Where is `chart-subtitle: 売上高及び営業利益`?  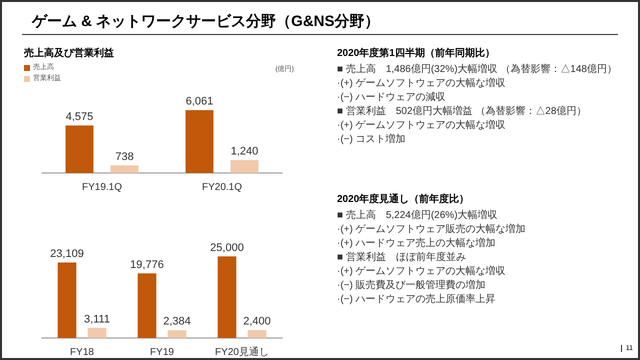 chart-subtitle: 売上高及び営業利益 is located at coordinates (69, 53).